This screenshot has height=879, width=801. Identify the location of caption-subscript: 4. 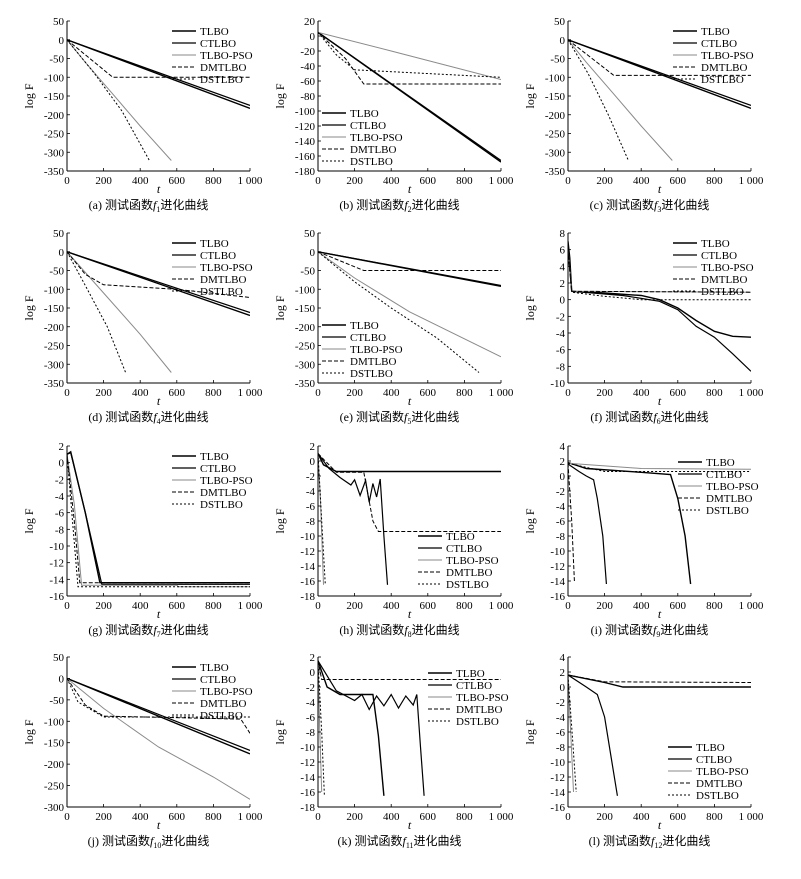
(159, 421).